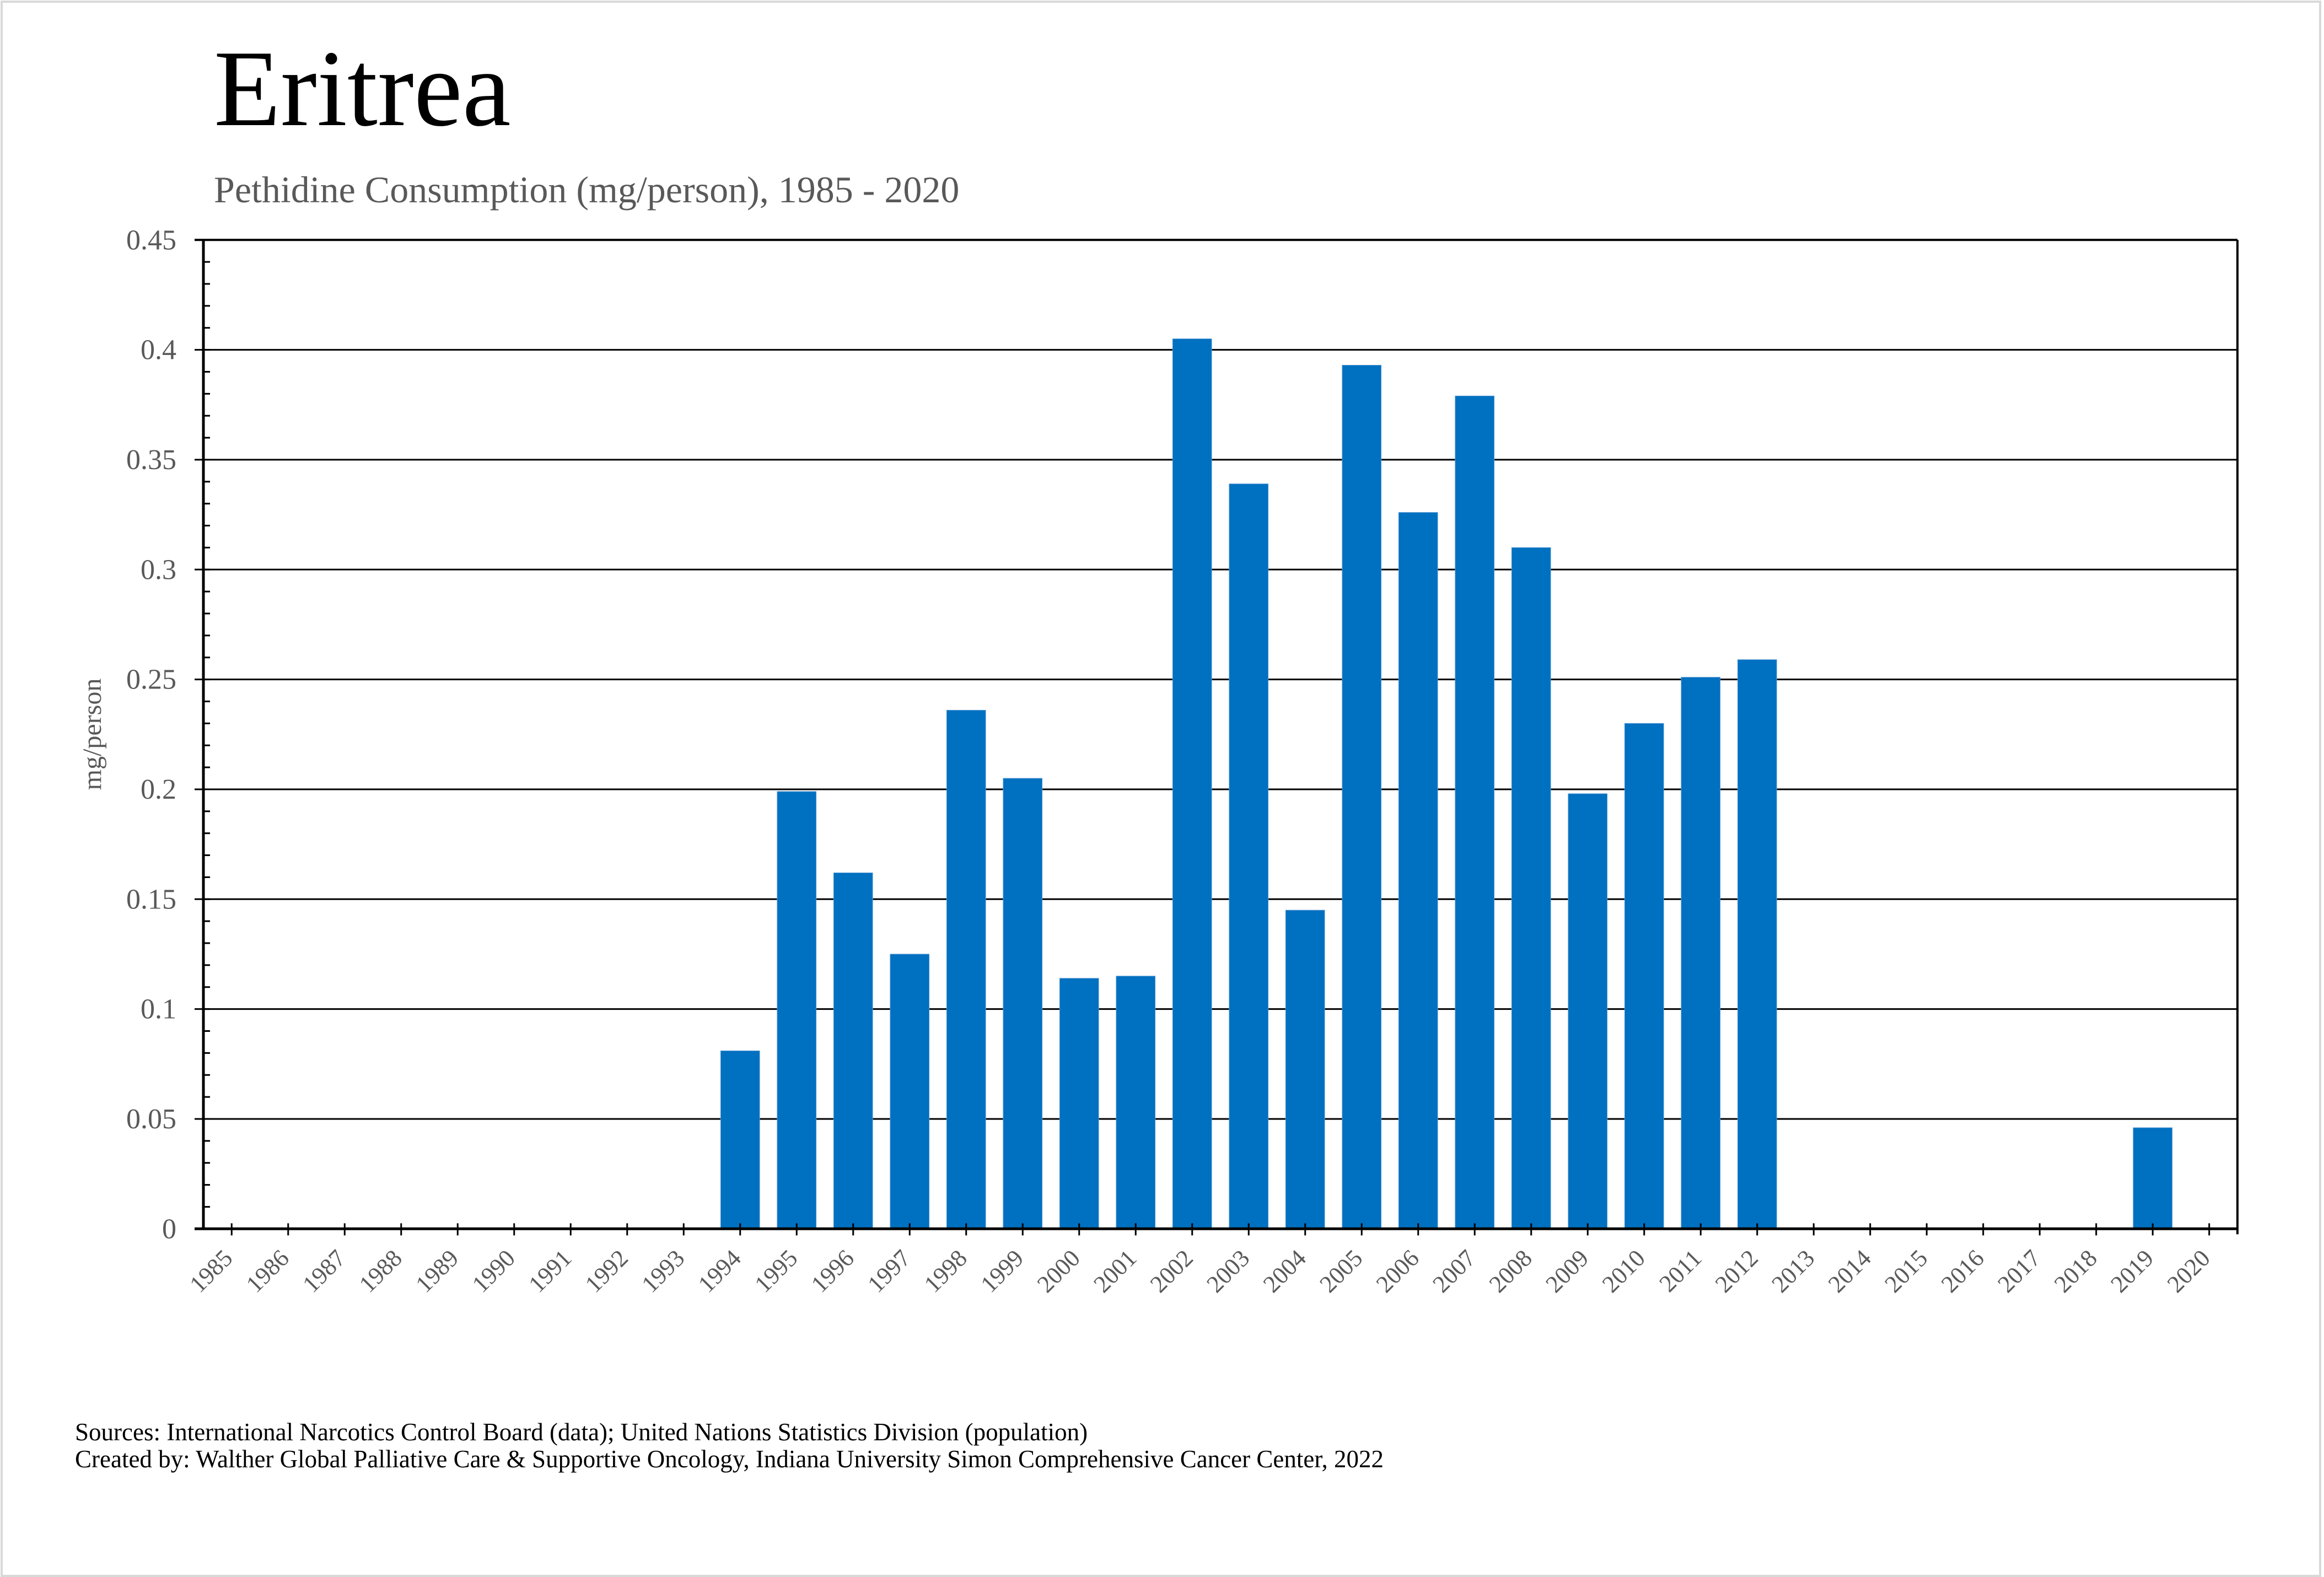  I want to click on y-tick-label: 0.4, so click(159, 351).